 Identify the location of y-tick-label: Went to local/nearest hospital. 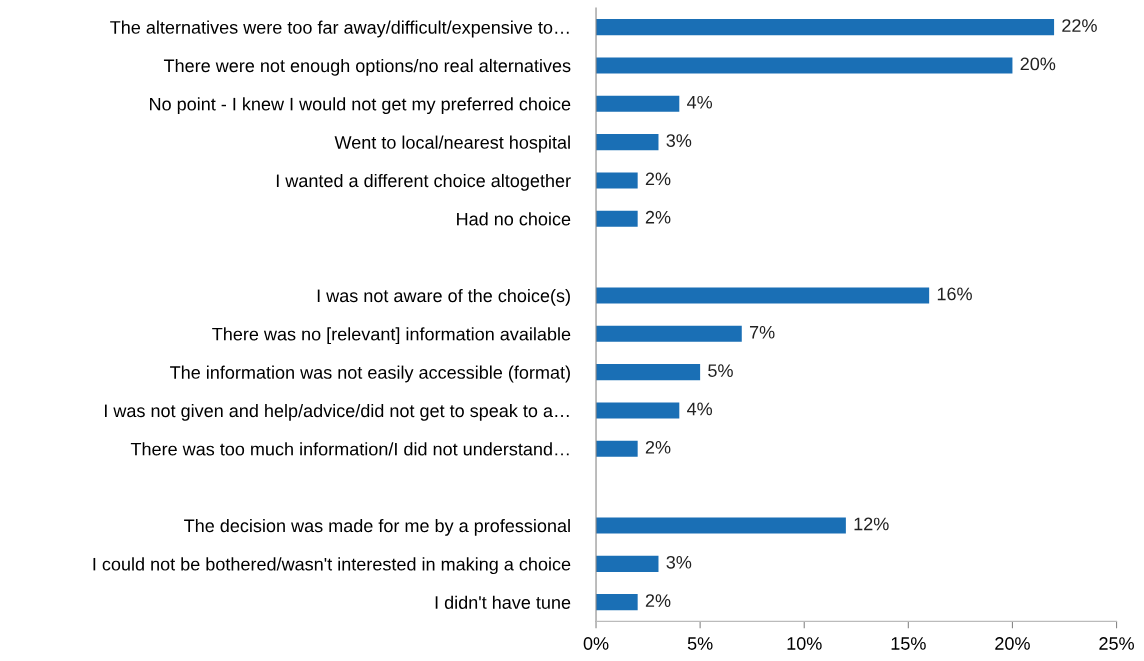
(452, 144).